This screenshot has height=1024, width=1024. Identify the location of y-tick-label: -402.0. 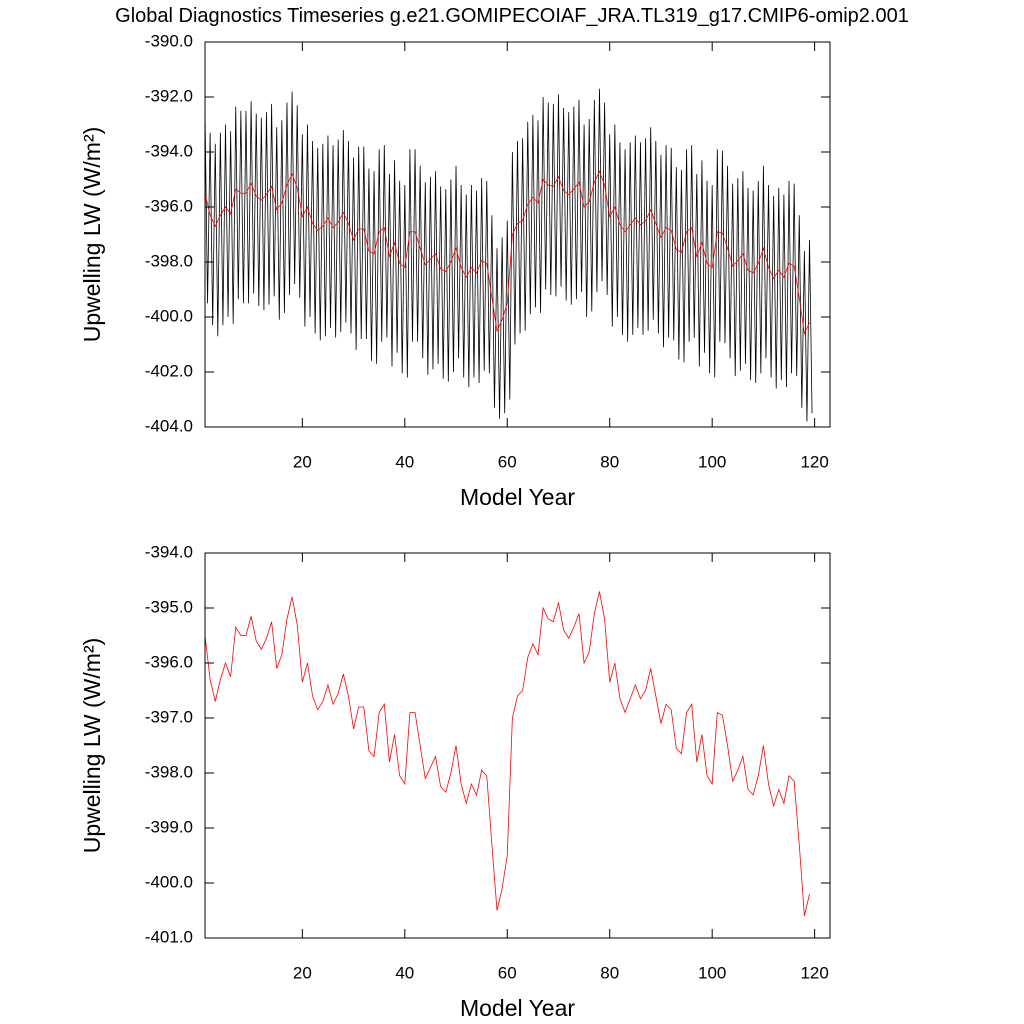
(169, 370).